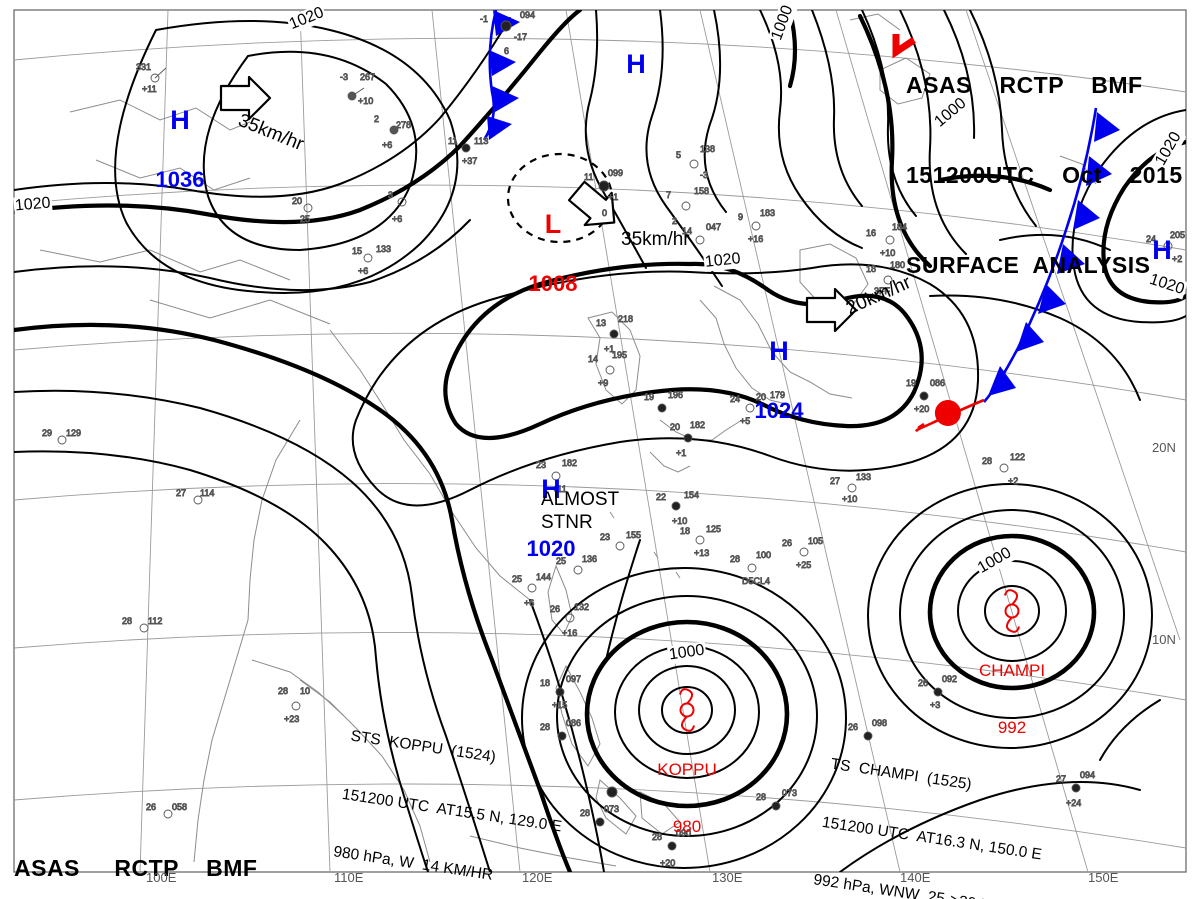 The image size is (1200, 899). What do you see at coordinates (527, 15) in the screenshot?
I see `svg-text: 094` at bounding box center [527, 15].